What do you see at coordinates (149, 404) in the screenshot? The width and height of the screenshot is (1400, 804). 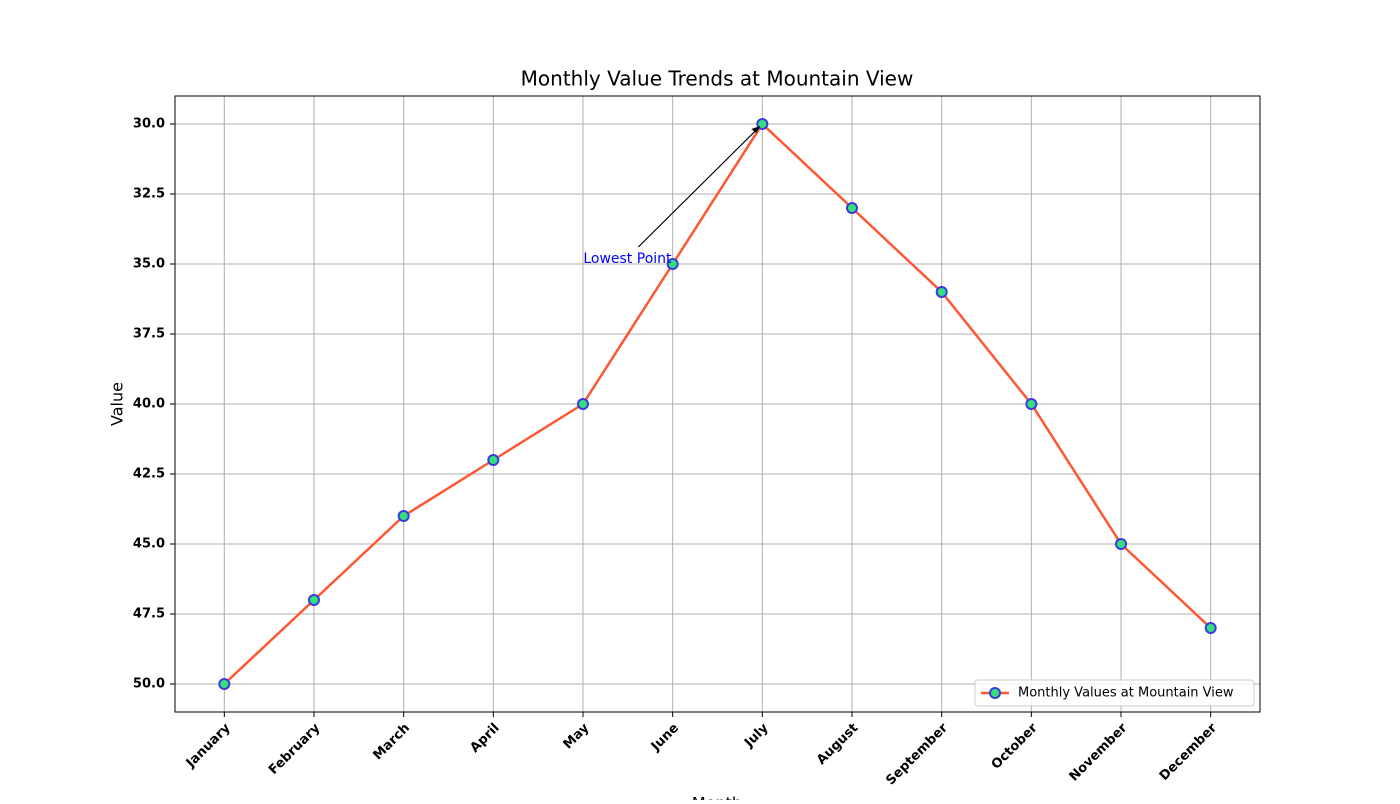 I see `y-tick-label: 40.0` at bounding box center [149, 404].